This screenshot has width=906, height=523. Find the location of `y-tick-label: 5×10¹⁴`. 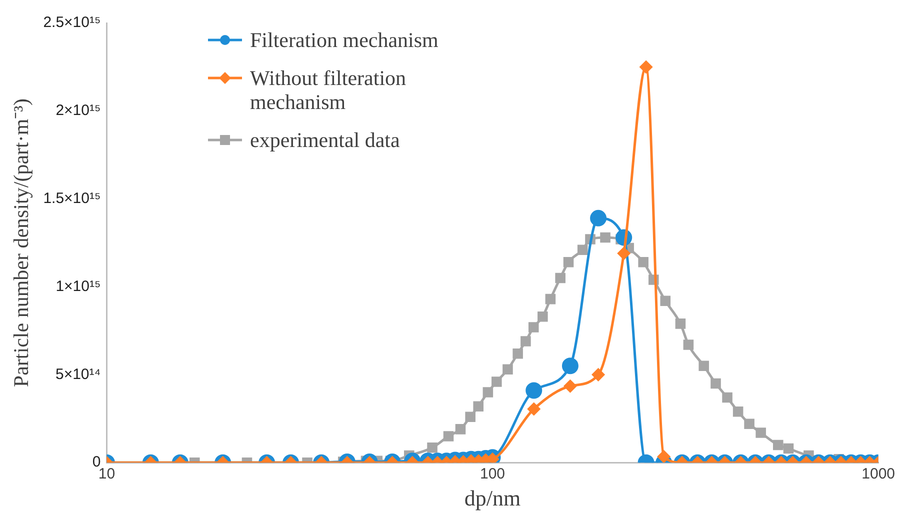

y-tick-label: 5×10¹⁴ is located at coordinates (78, 374).